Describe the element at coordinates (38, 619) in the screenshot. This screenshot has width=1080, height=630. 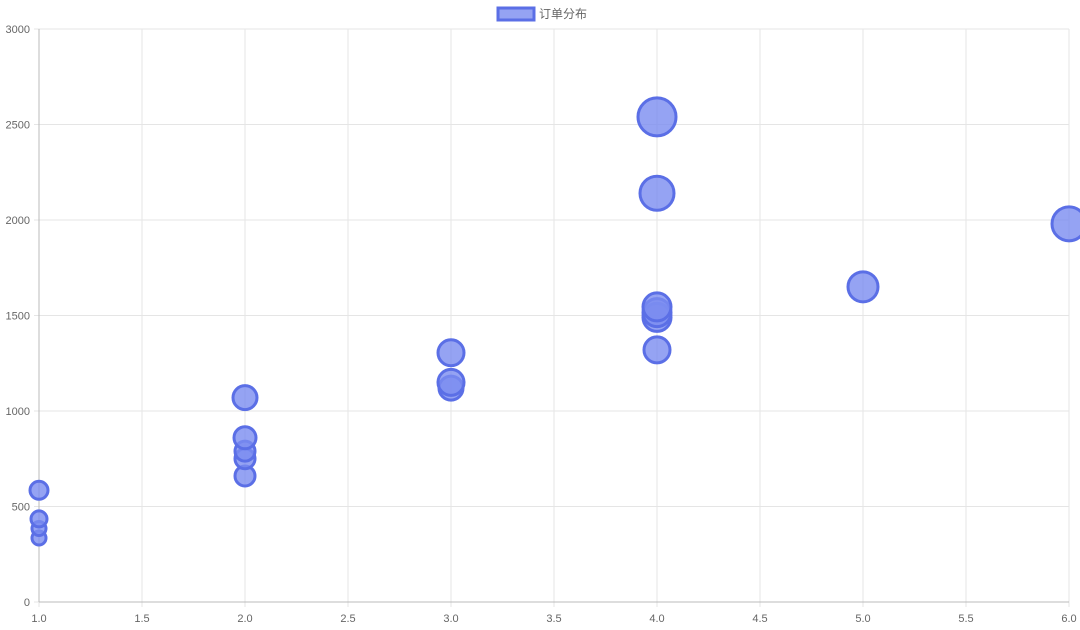
I see `x-tick-label: 1.0` at that location.